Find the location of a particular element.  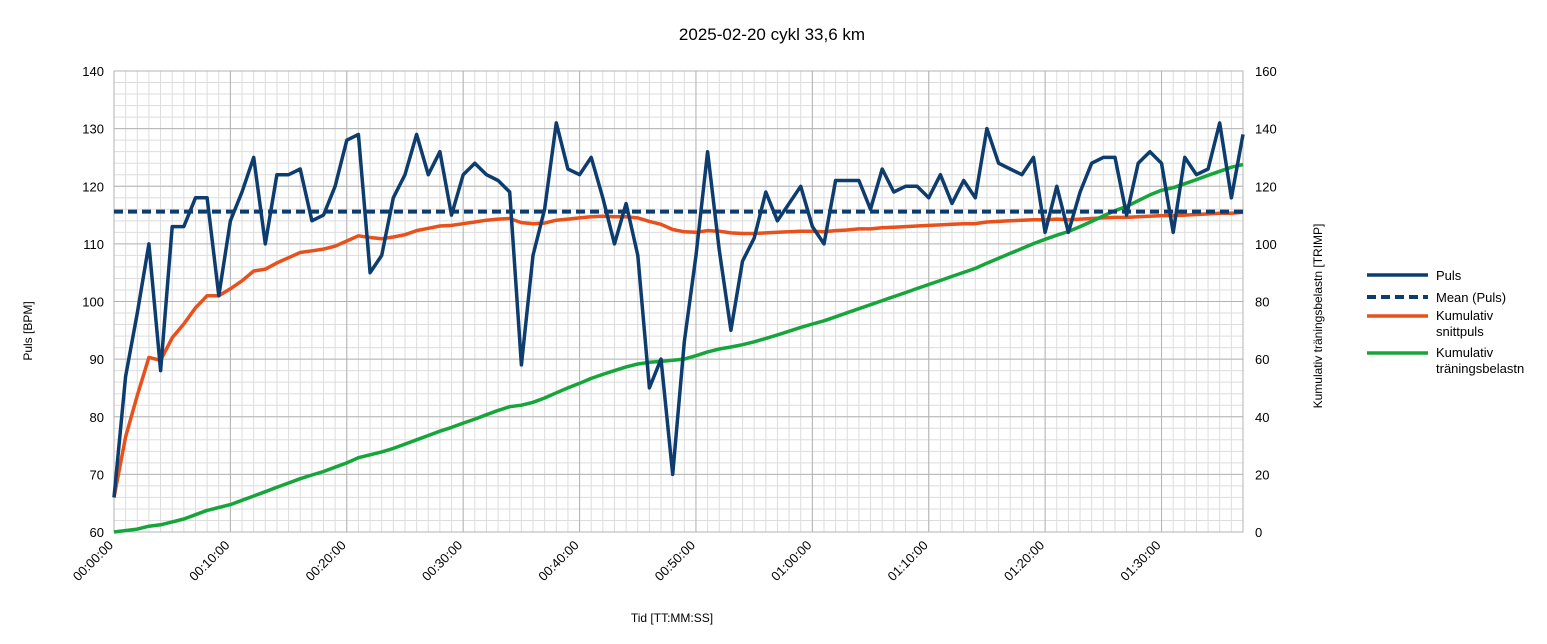

y-tick-label: 60 is located at coordinates (97, 532).